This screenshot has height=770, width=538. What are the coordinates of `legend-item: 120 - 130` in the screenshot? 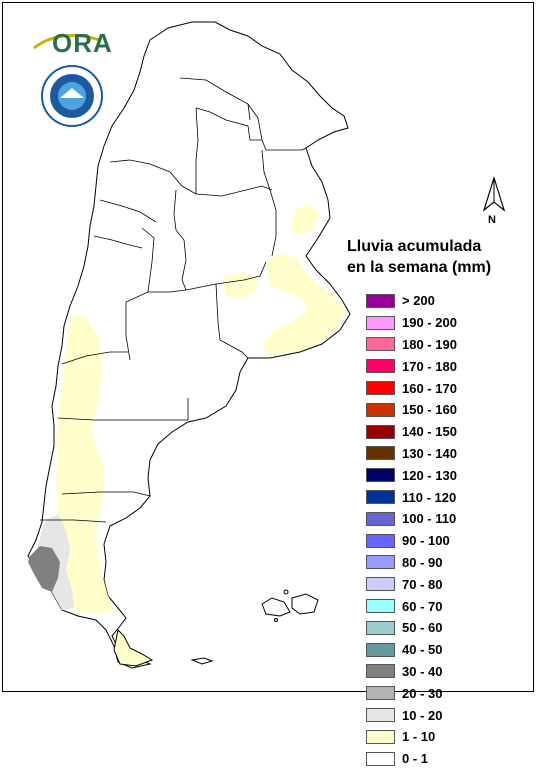 It's located at (411, 475).